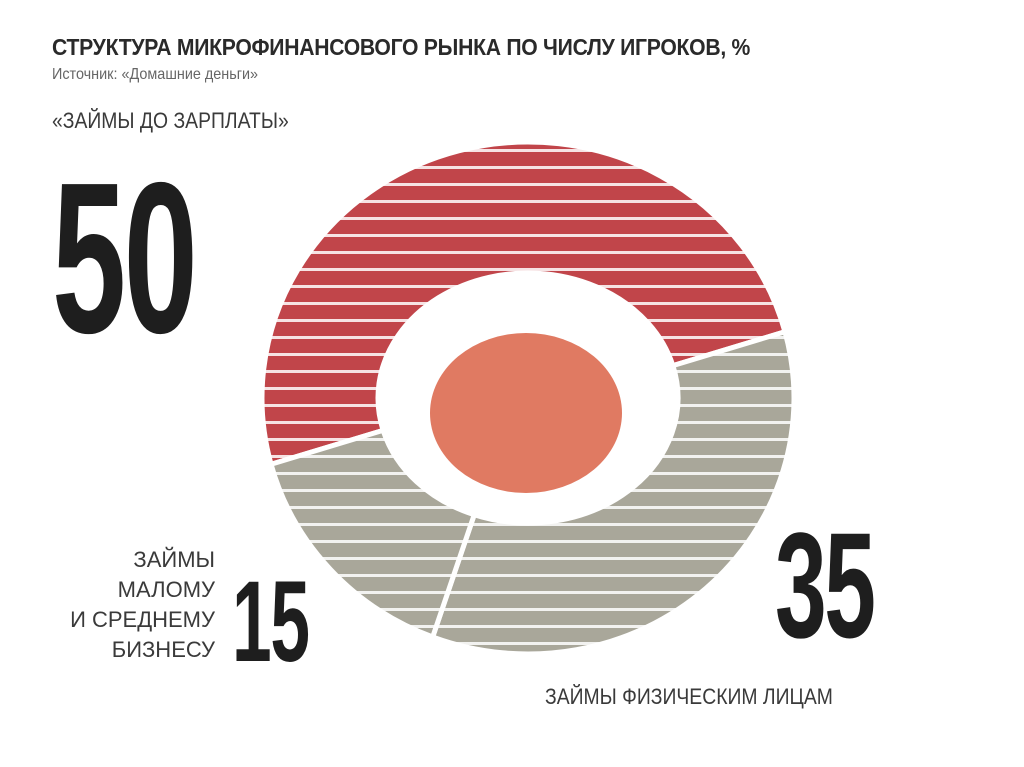  I want to click on label-line: БИЗНЕСУ, so click(163, 649).